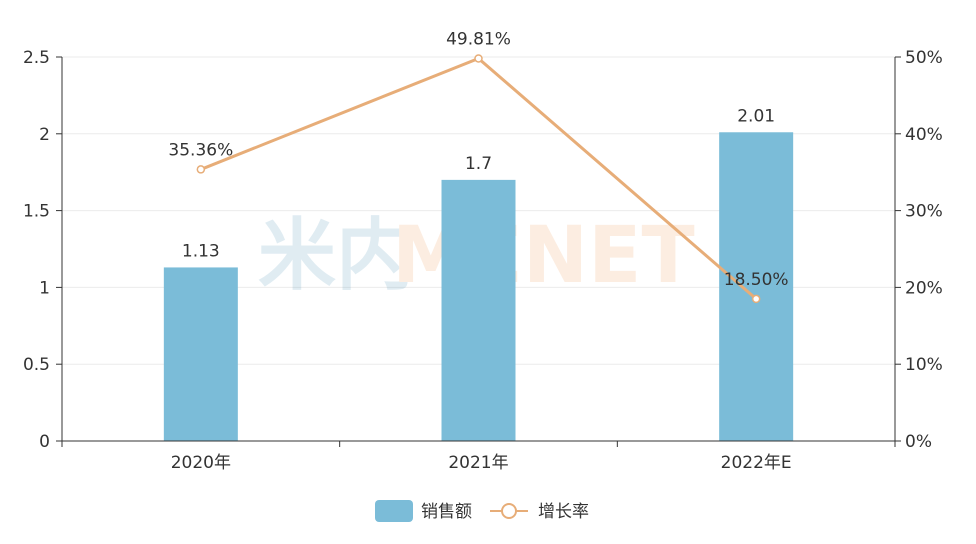  I want to click on bar-2021年, so click(478, 310).